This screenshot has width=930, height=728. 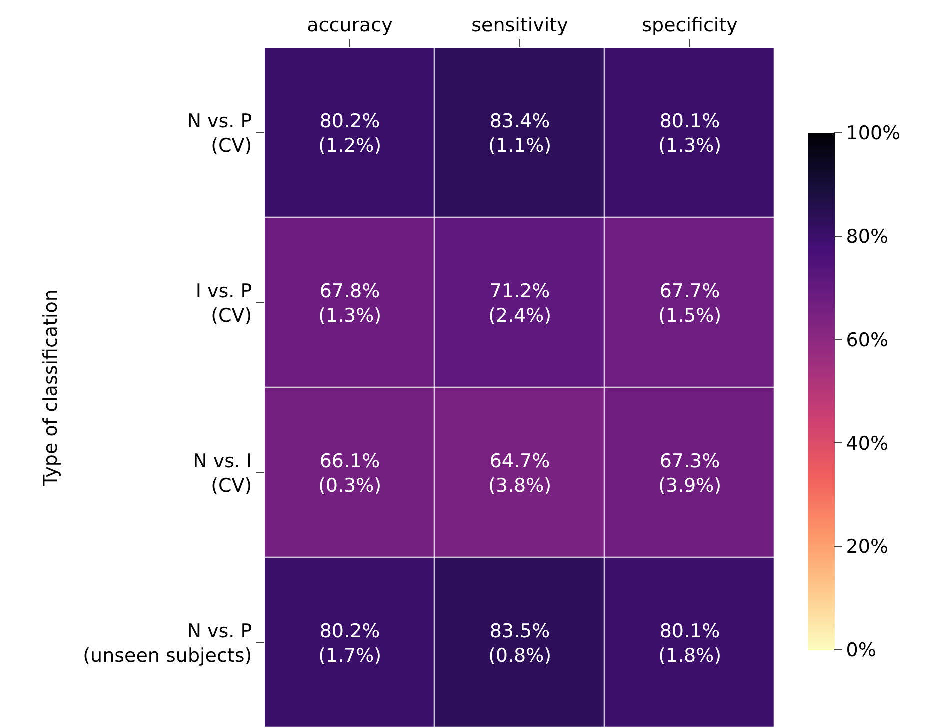 What do you see at coordinates (690, 133) in the screenshot?
I see `data-label: 80.1% (1.3%)` at bounding box center [690, 133].